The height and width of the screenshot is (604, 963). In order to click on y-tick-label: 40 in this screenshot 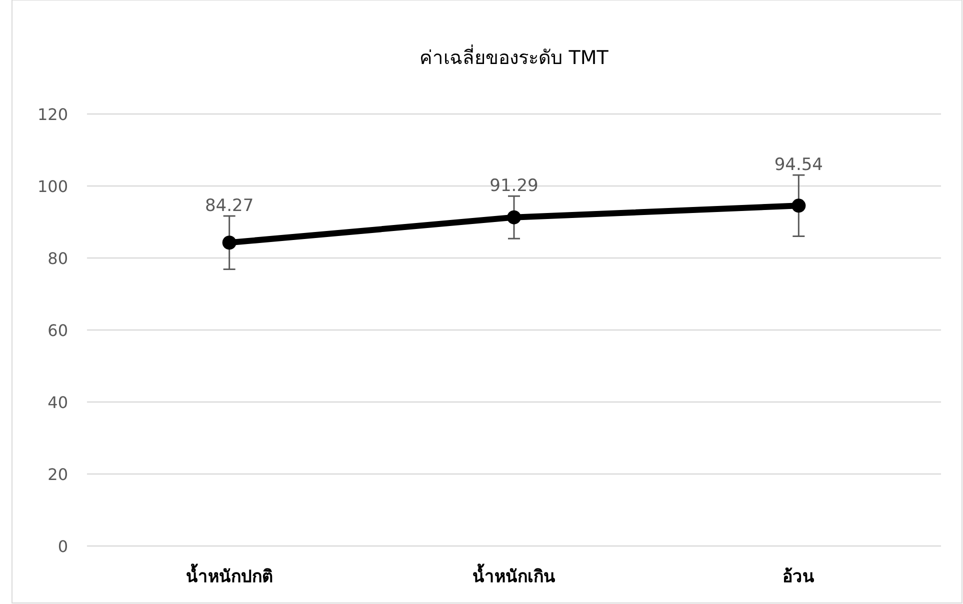, I will do `click(58, 402)`.